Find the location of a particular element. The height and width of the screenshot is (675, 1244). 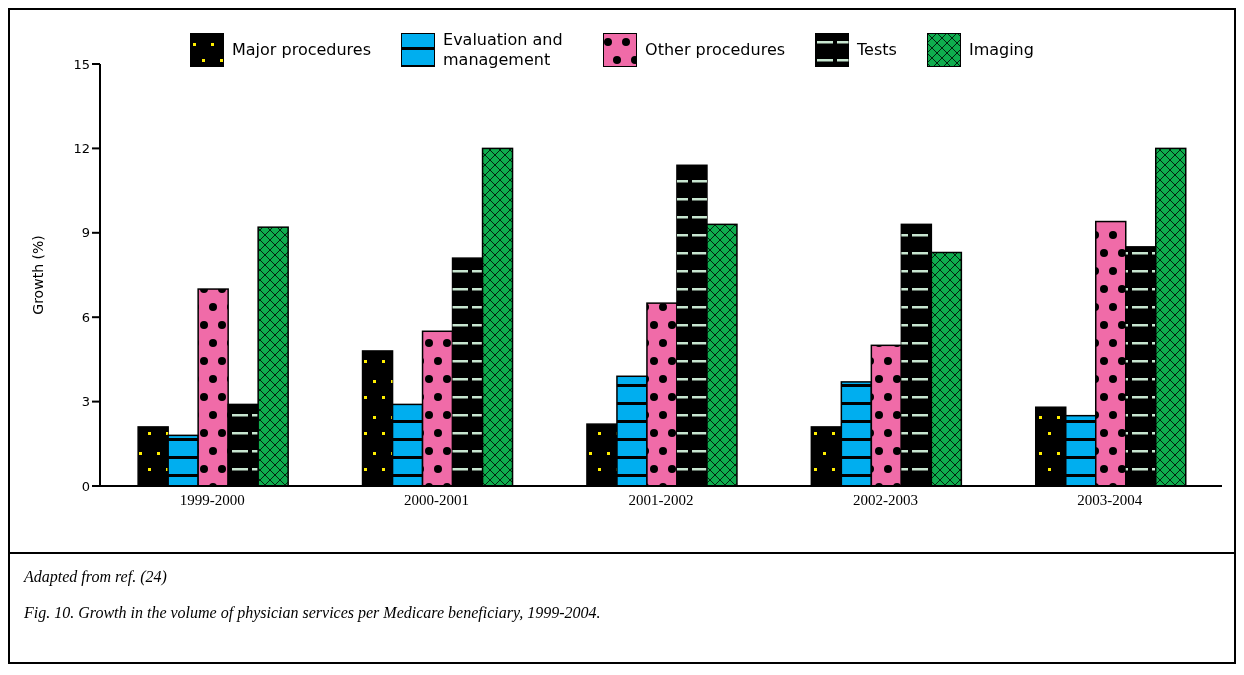

x-tick-label: 2003-2004 is located at coordinates (1110, 499).